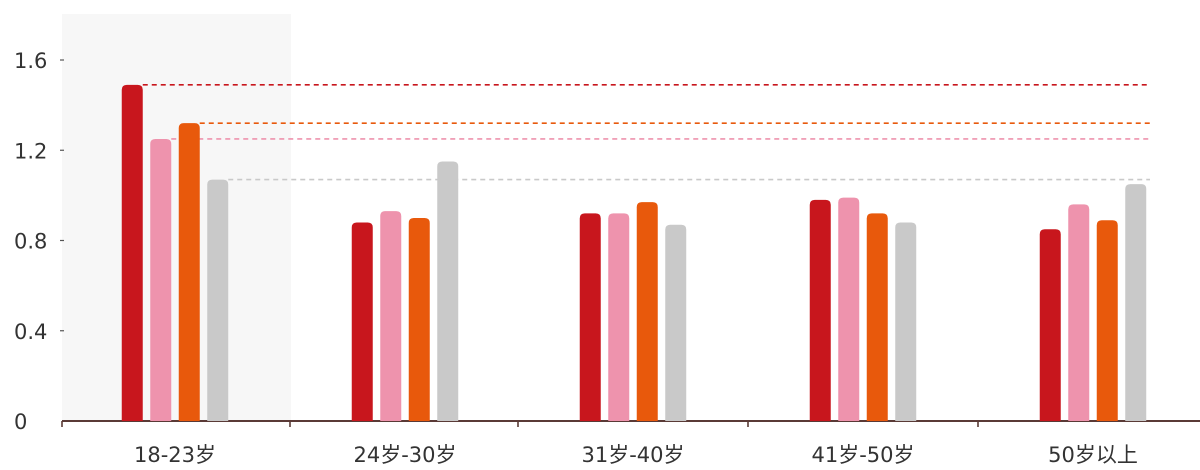 The image size is (1200, 470). Describe the element at coordinates (30, 61) in the screenshot. I see `y-tick-label: 1.6` at that location.